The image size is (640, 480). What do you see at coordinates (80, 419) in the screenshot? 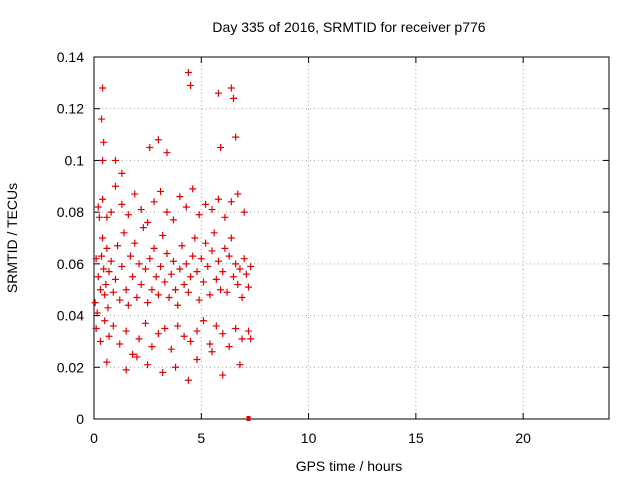
I see `y-tick-label: 0` at bounding box center [80, 419].